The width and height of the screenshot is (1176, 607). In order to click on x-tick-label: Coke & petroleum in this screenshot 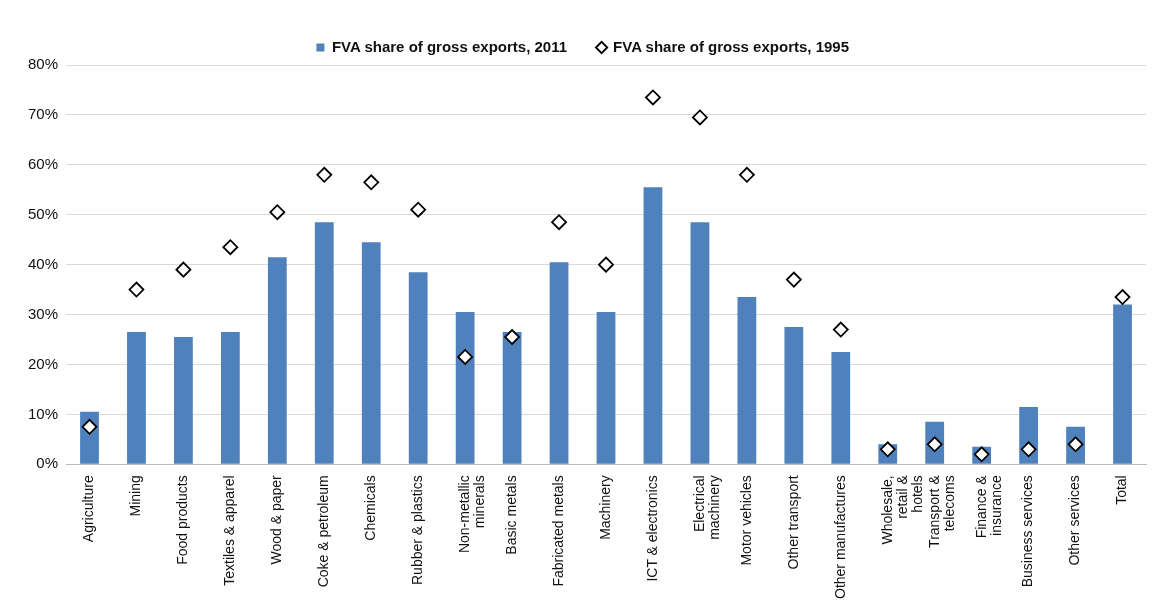, I will do `click(323, 531)`.